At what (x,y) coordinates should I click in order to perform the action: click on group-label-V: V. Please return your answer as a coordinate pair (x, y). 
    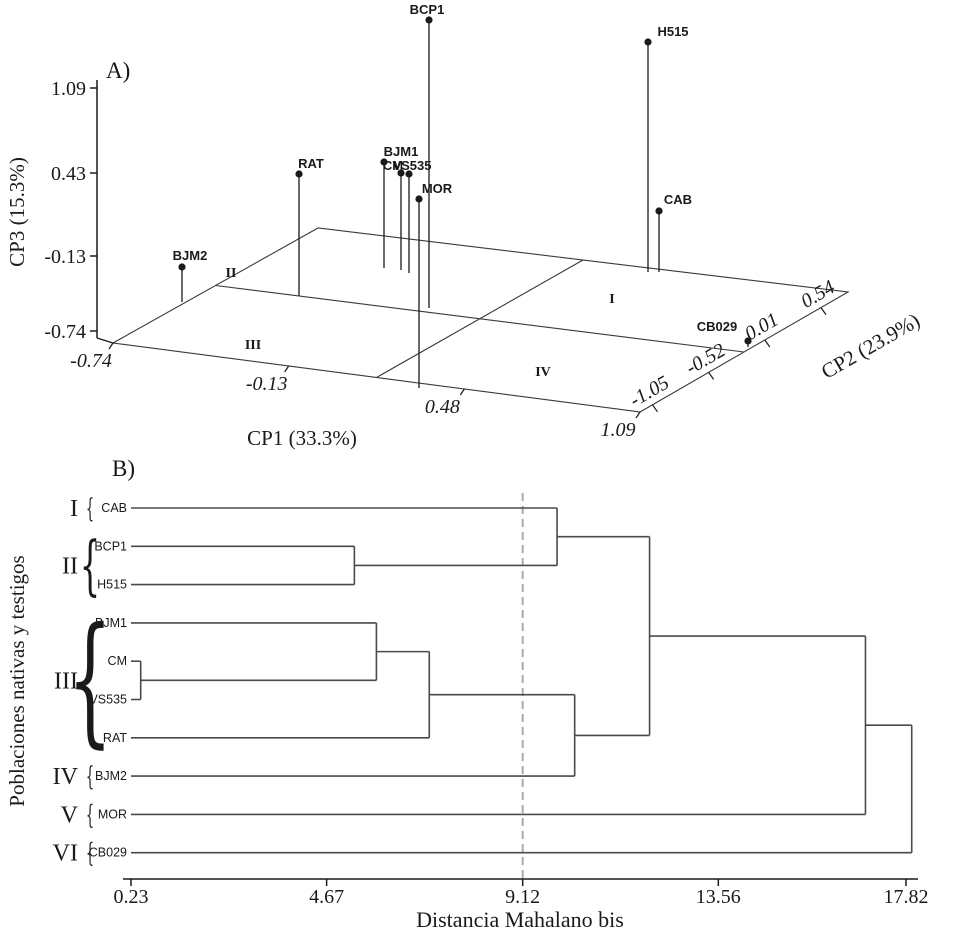
    Looking at the image, I should click on (70, 815).